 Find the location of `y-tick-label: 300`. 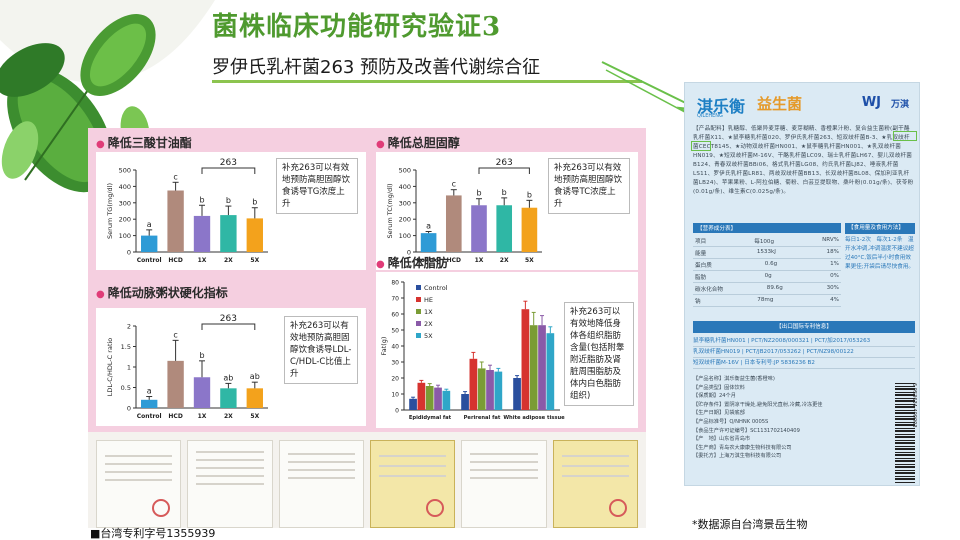

y-tick-label: 300 is located at coordinates (405, 203).